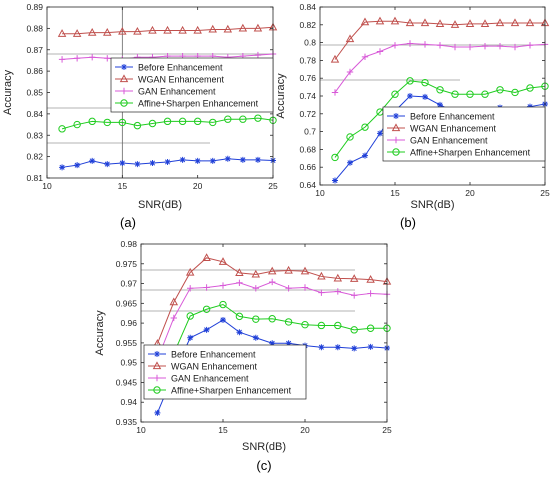 The width and height of the screenshot is (550, 478). Describe the element at coordinates (310, 132) in the screenshot. I see `y-tick-label: 0.7` at that location.